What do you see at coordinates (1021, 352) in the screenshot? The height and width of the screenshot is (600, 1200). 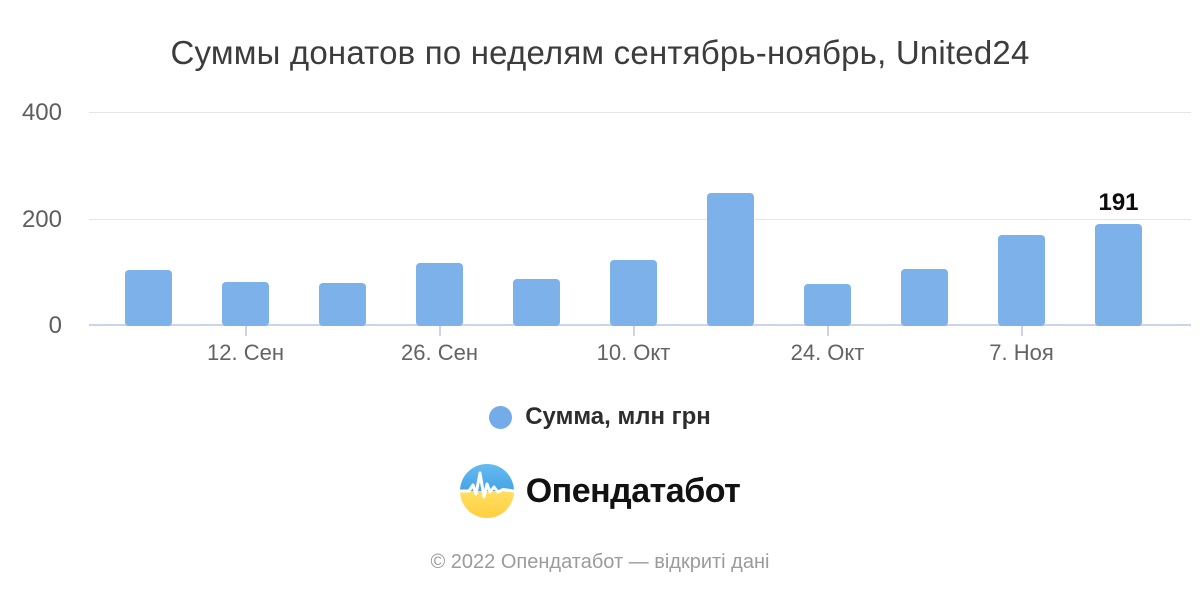 I see `x-axis-label: 7. Ноя` at bounding box center [1021, 352].